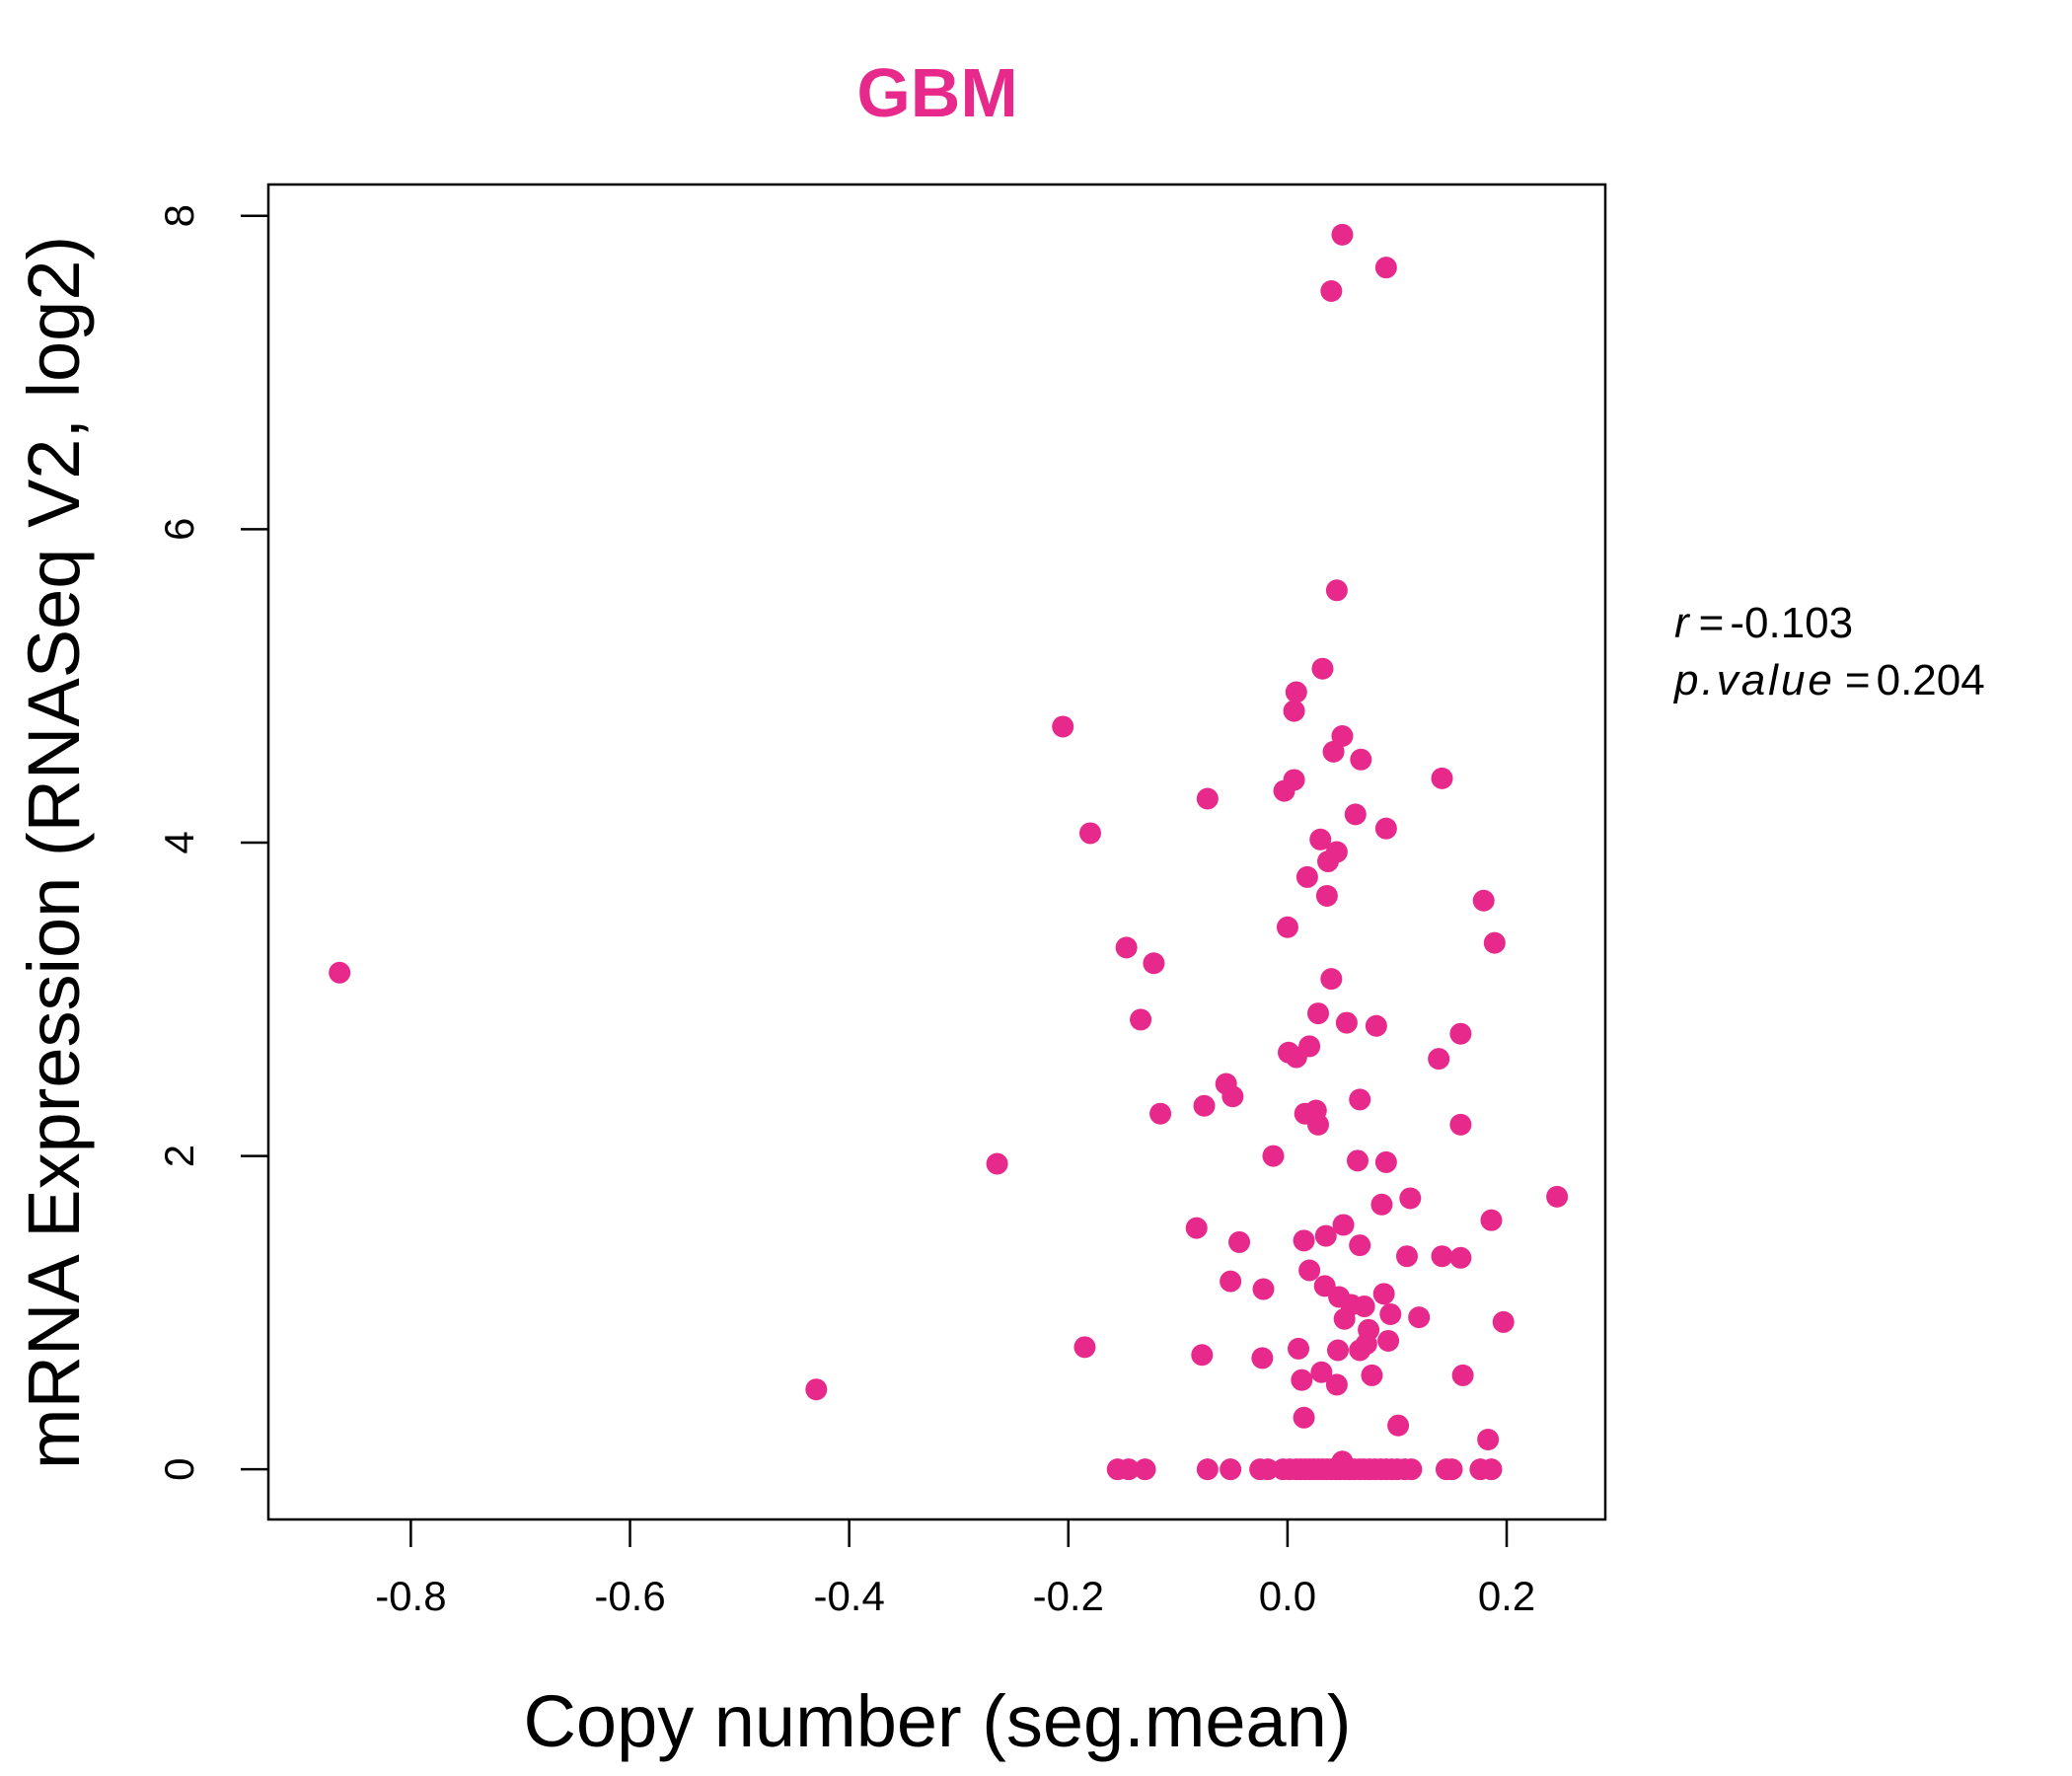  Describe the element at coordinates (1829, 651) in the screenshot. I see `stats-annotation: r = -0.103 p.value = 0.204` at that location.